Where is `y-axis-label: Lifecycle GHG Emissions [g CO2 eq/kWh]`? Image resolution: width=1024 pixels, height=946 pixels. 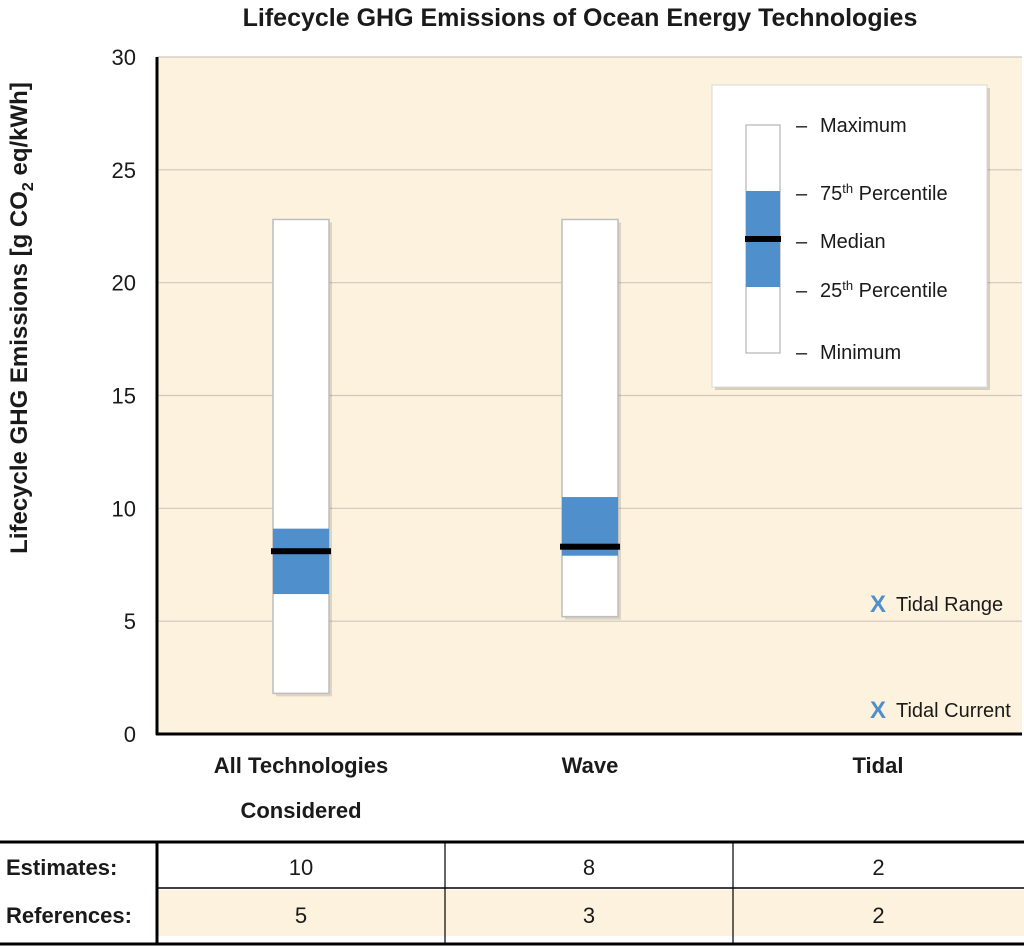
y-axis-label: Lifecycle GHG Emissions [g CO2 eq/kWh] is located at coordinates (21, 318).